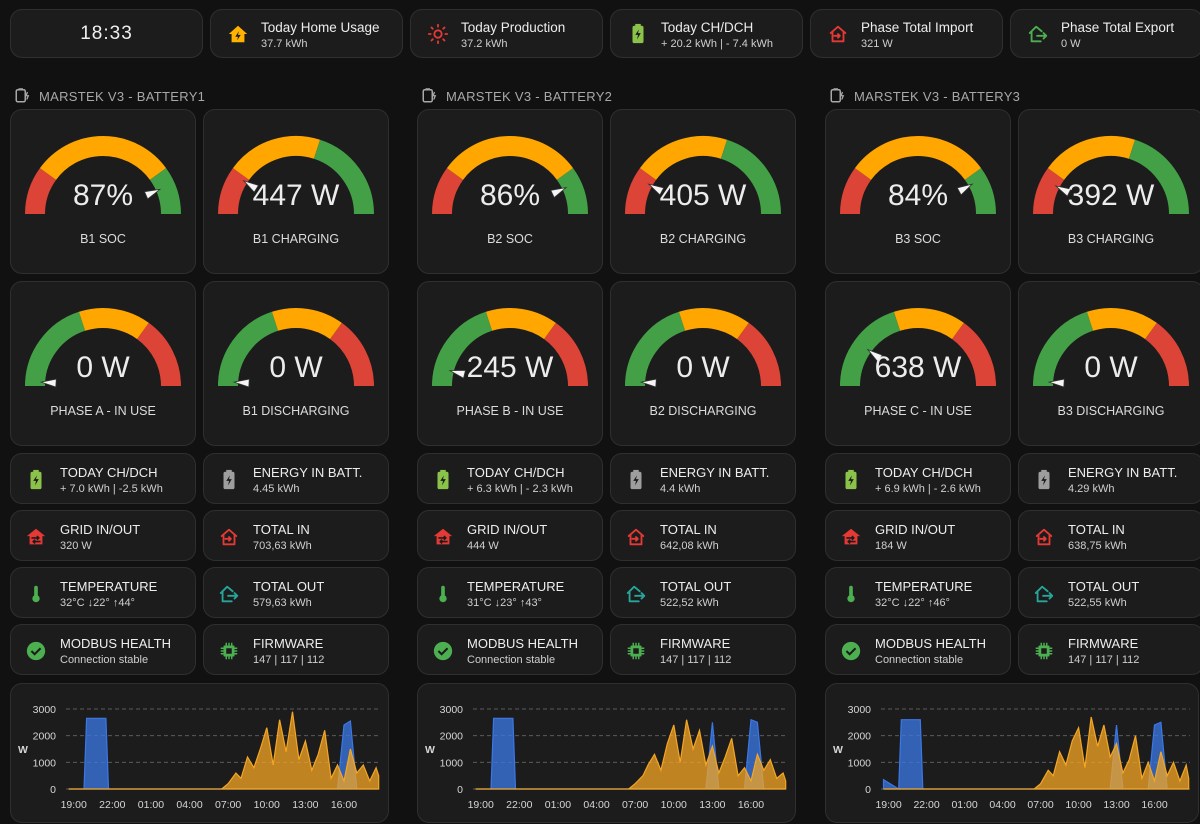  I want to click on header-tile: Today CH/DCH + 20.2 kWh | - 7.4 kWh, so click(706, 33).